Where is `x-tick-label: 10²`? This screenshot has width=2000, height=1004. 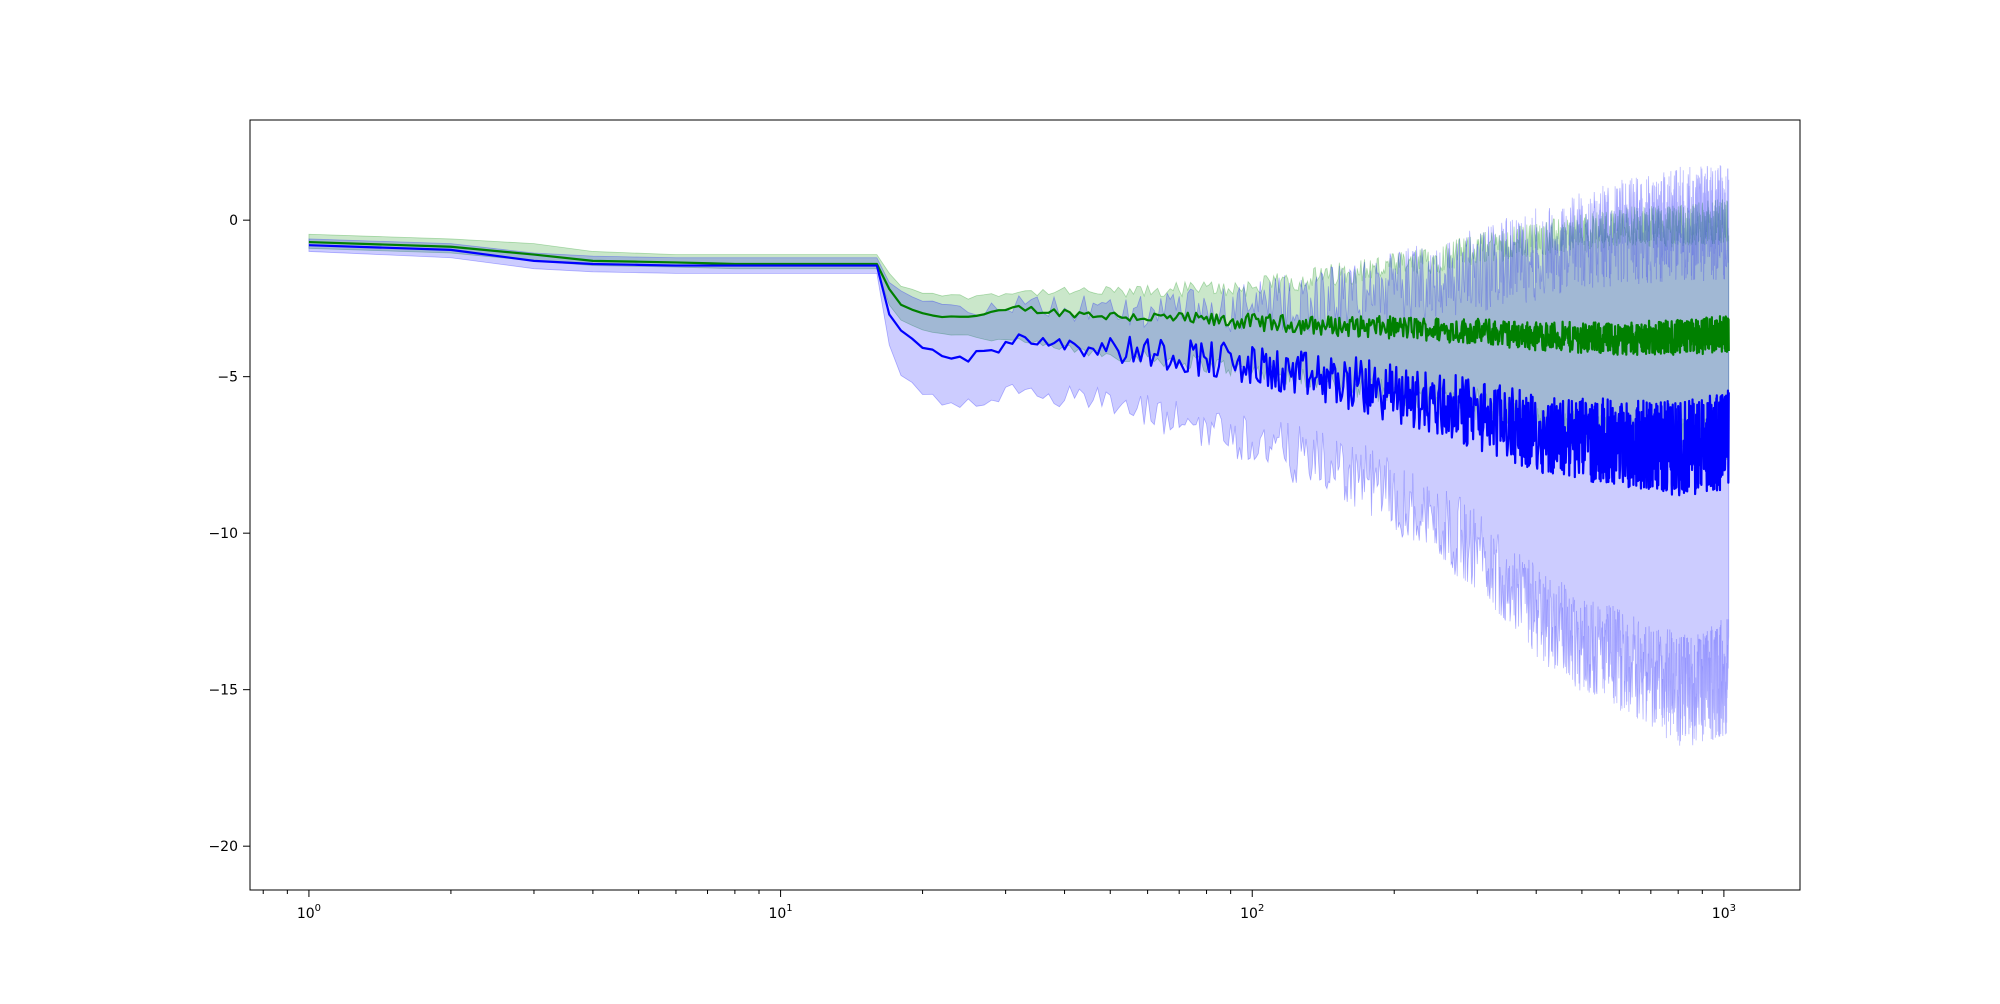
x-tick-label: 10² is located at coordinates (1252, 912).